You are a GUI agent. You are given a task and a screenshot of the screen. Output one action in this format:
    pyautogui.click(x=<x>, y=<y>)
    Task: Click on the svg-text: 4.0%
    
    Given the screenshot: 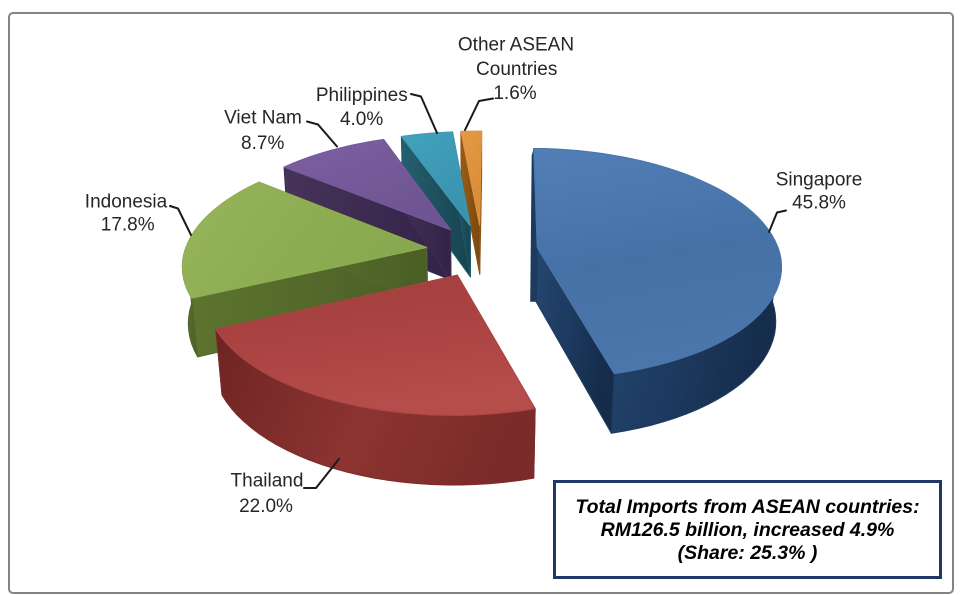 What is the action you would take?
    pyautogui.click(x=361, y=119)
    